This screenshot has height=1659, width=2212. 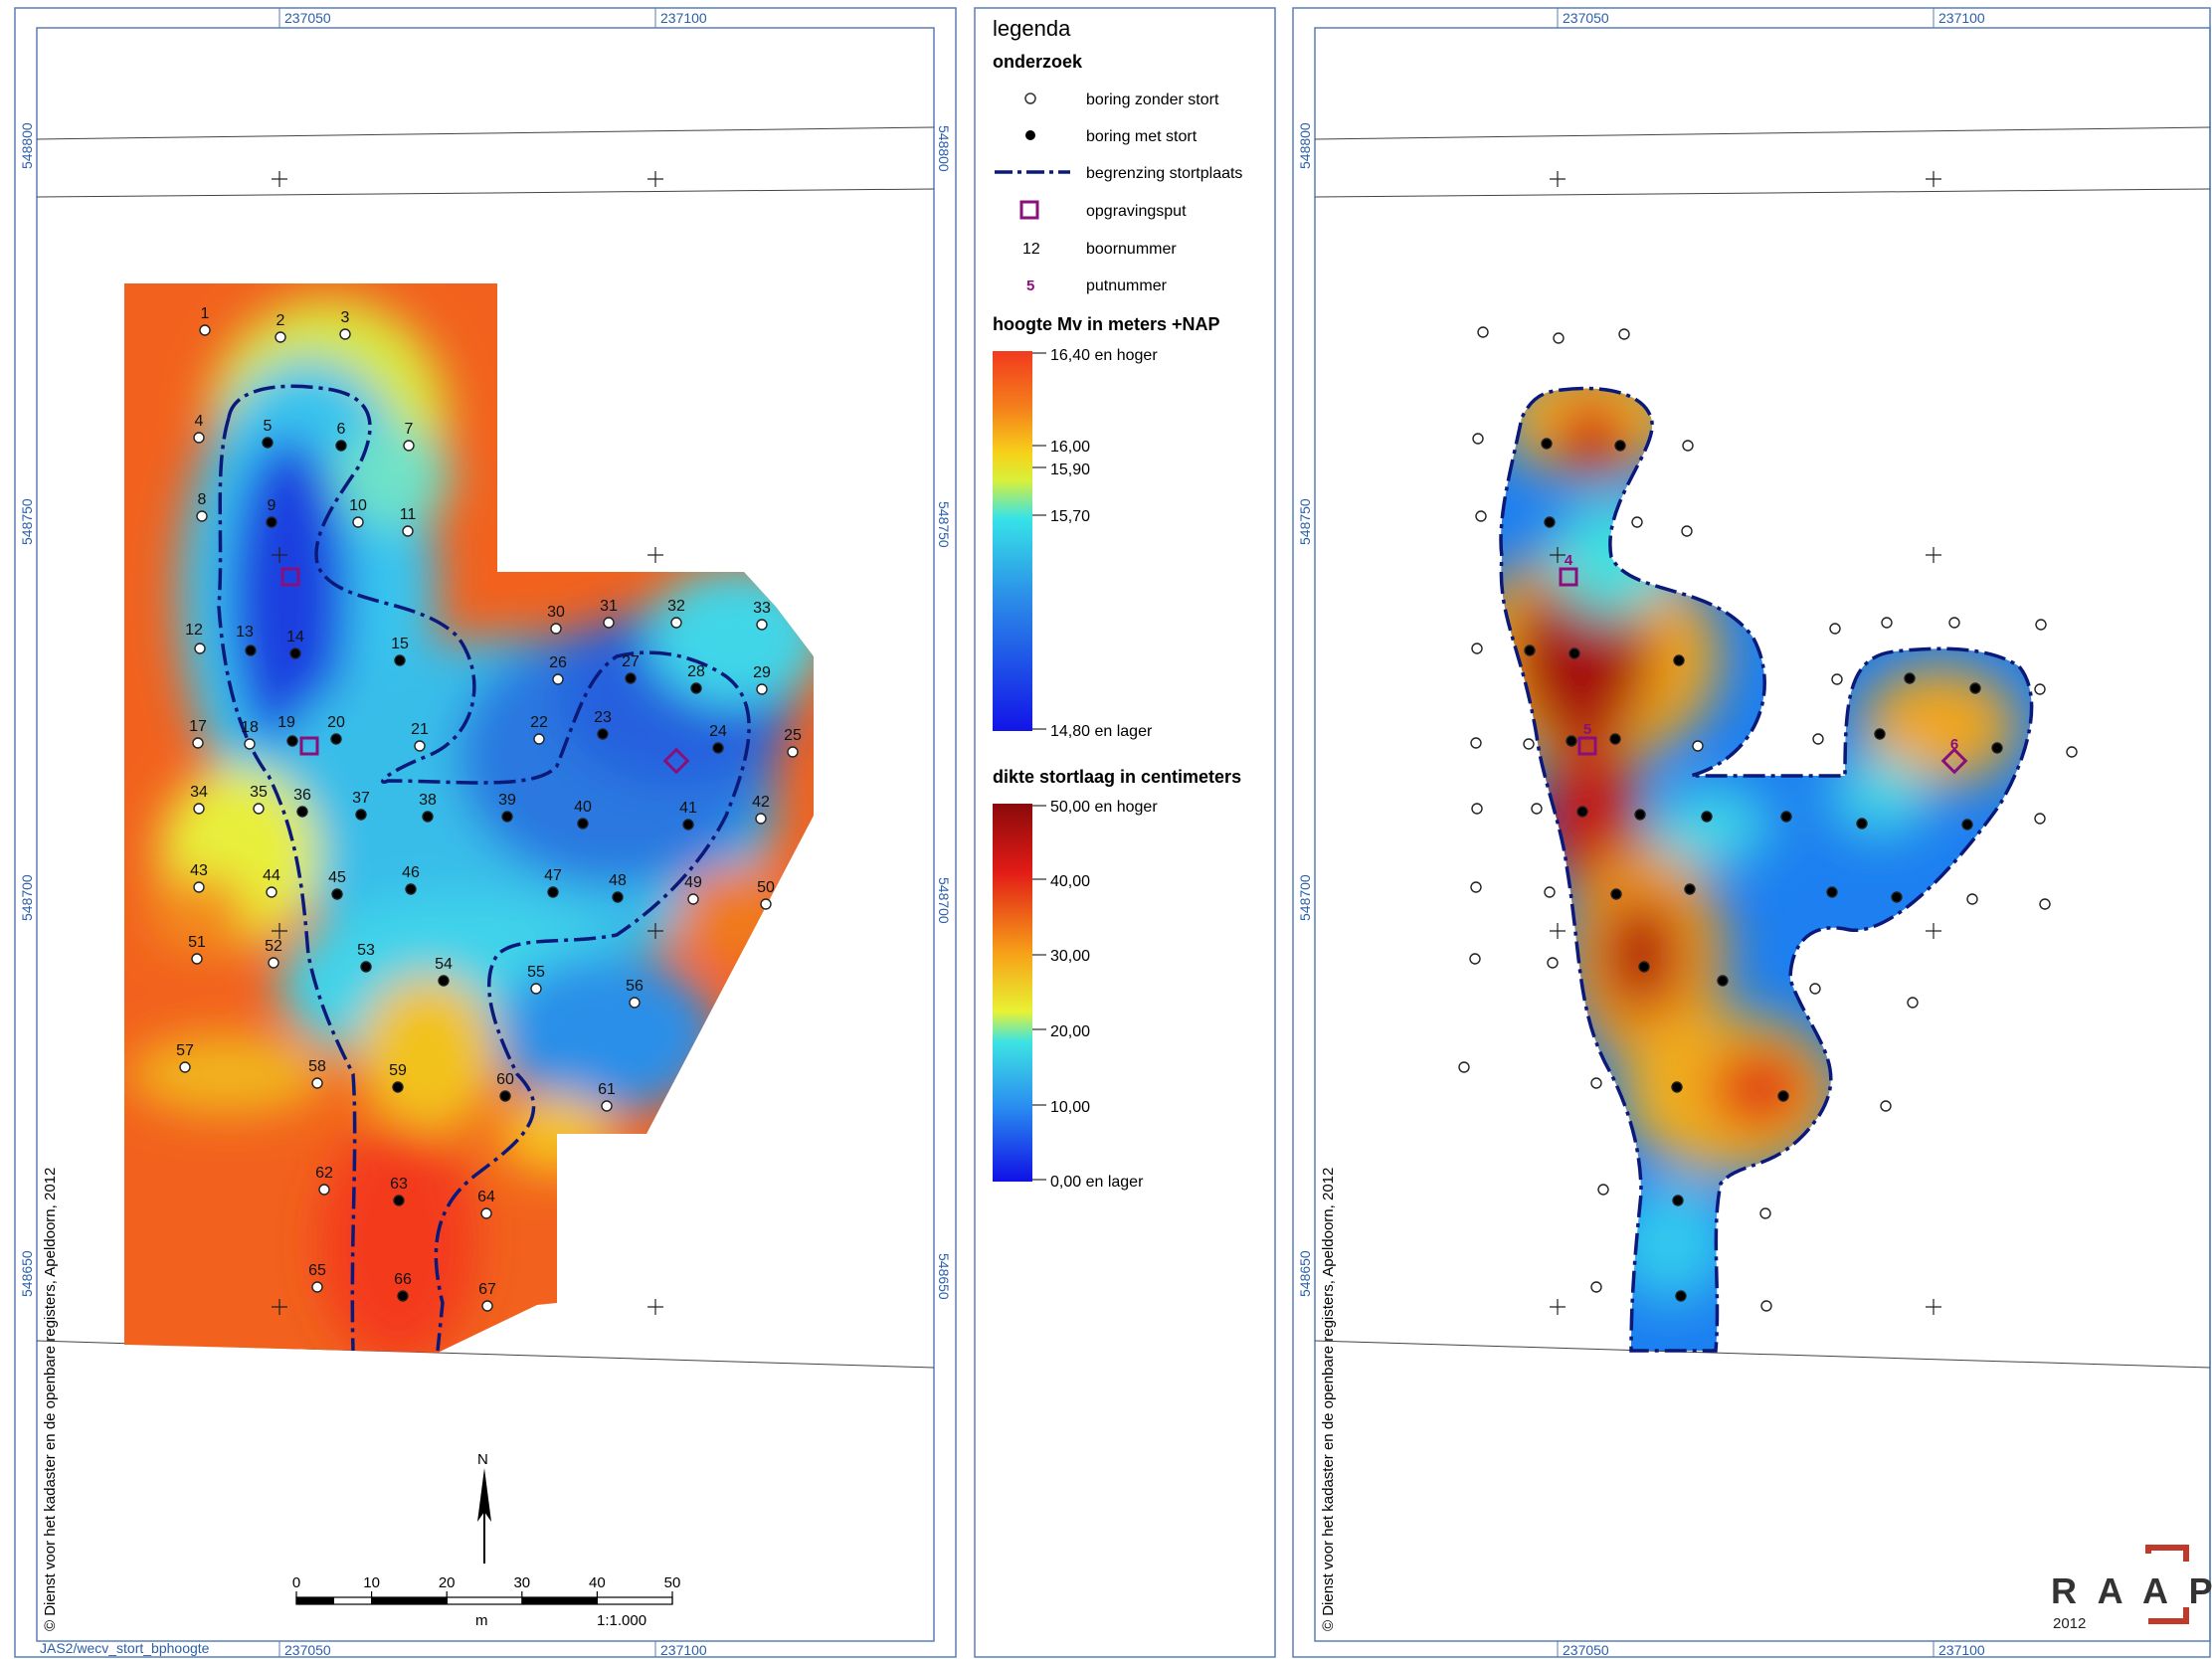 I want to click on boring-number-label: 32, so click(x=676, y=606).